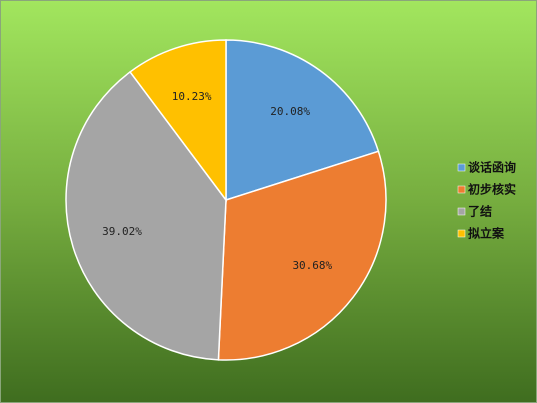 The image size is (537, 403). I want to click on legend-label: 拟立案, so click(486, 233).